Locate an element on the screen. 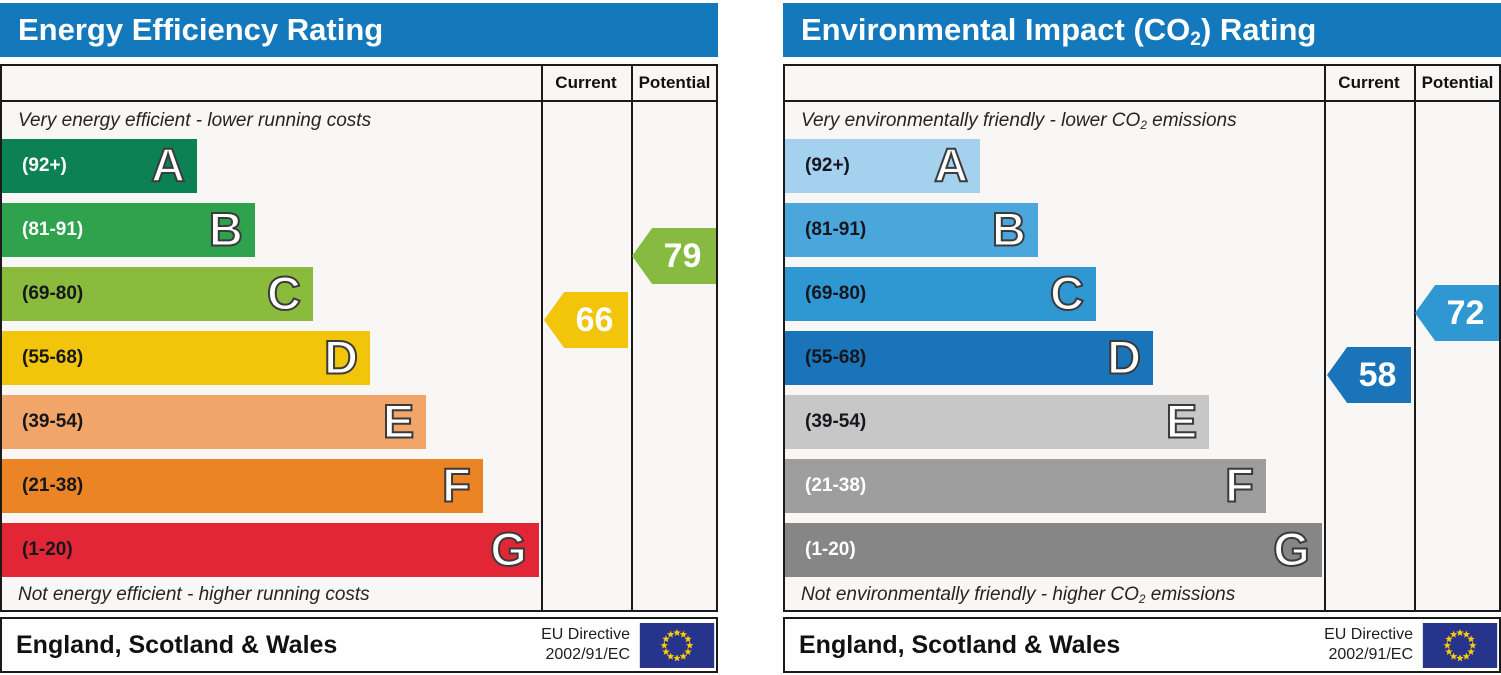 This screenshot has width=1501, height=675. current-rating-marker: 58 is located at coordinates (1369, 375).